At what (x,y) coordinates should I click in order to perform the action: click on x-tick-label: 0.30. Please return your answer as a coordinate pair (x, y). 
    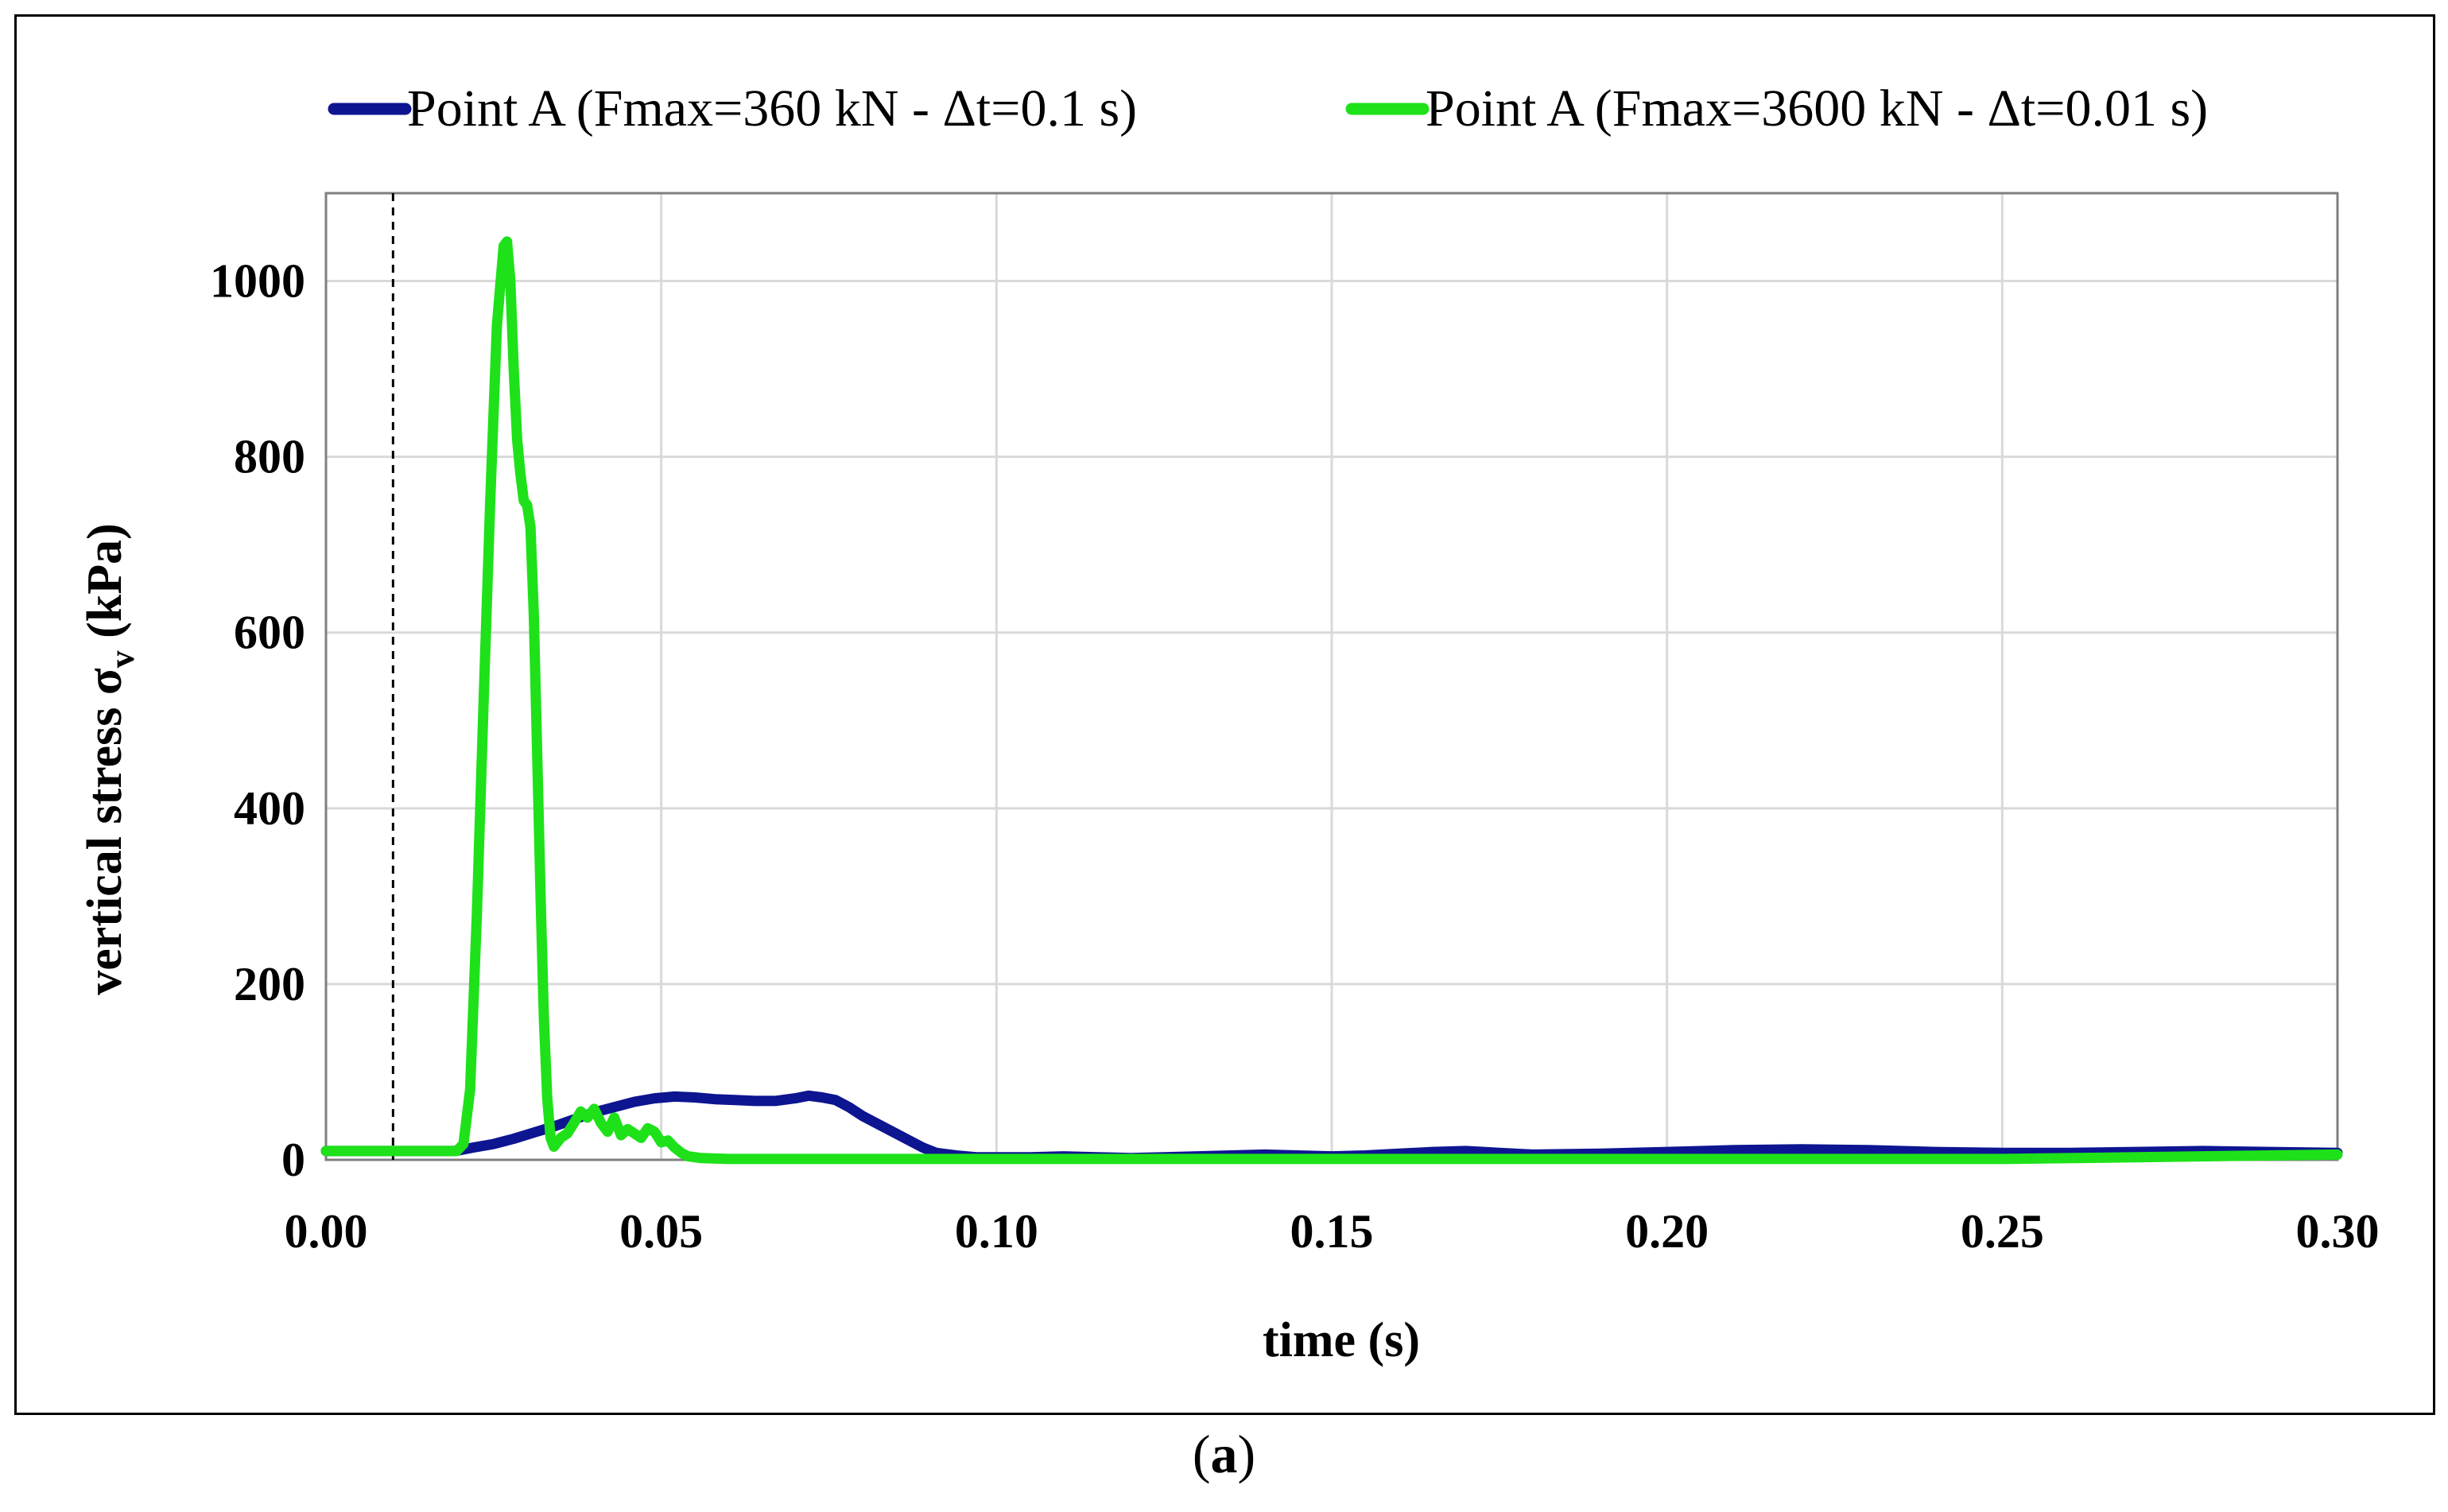
    Looking at the image, I should click on (2338, 1231).